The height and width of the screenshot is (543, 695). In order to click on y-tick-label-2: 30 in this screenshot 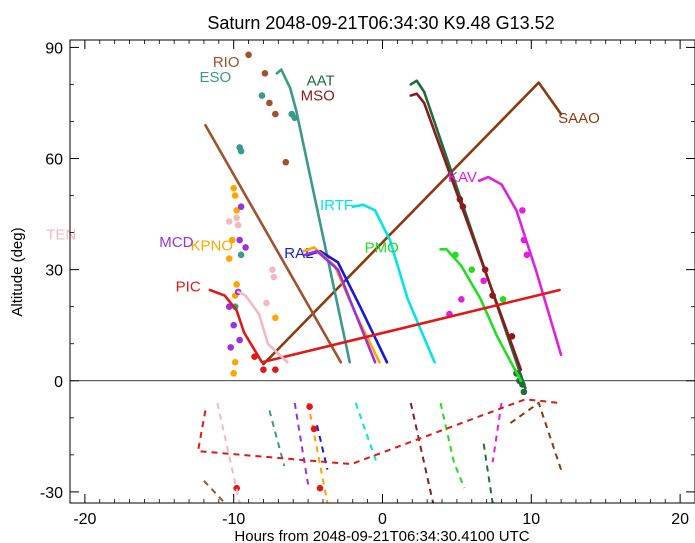, I will do `click(54, 271)`.